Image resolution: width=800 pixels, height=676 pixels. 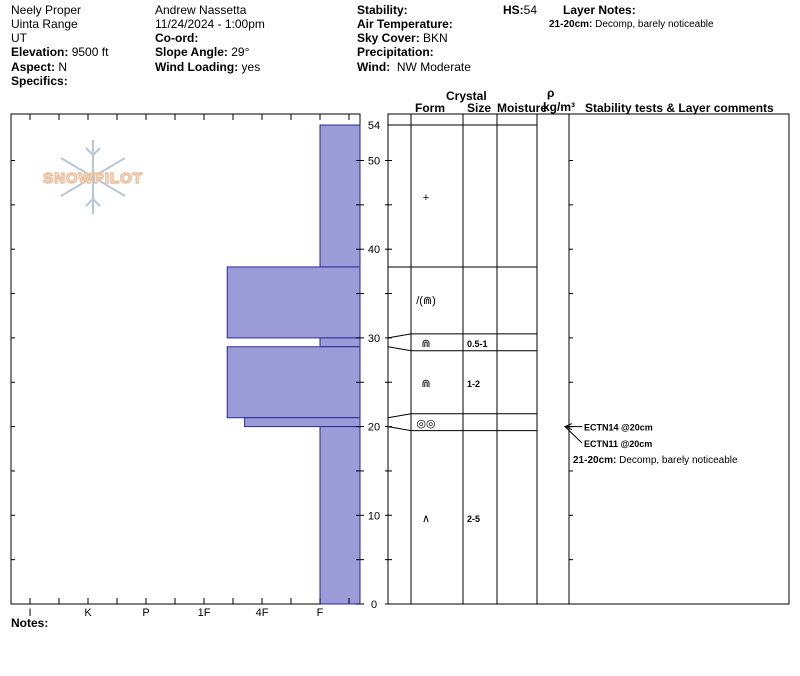 I want to click on sky-cover-value: BKN, so click(x=435, y=38).